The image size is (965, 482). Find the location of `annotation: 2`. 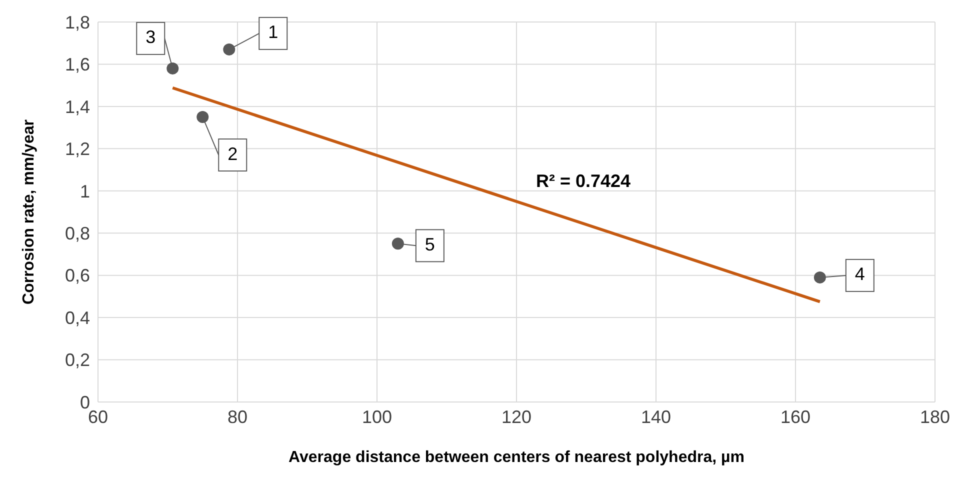

annotation: 2 is located at coordinates (233, 154).